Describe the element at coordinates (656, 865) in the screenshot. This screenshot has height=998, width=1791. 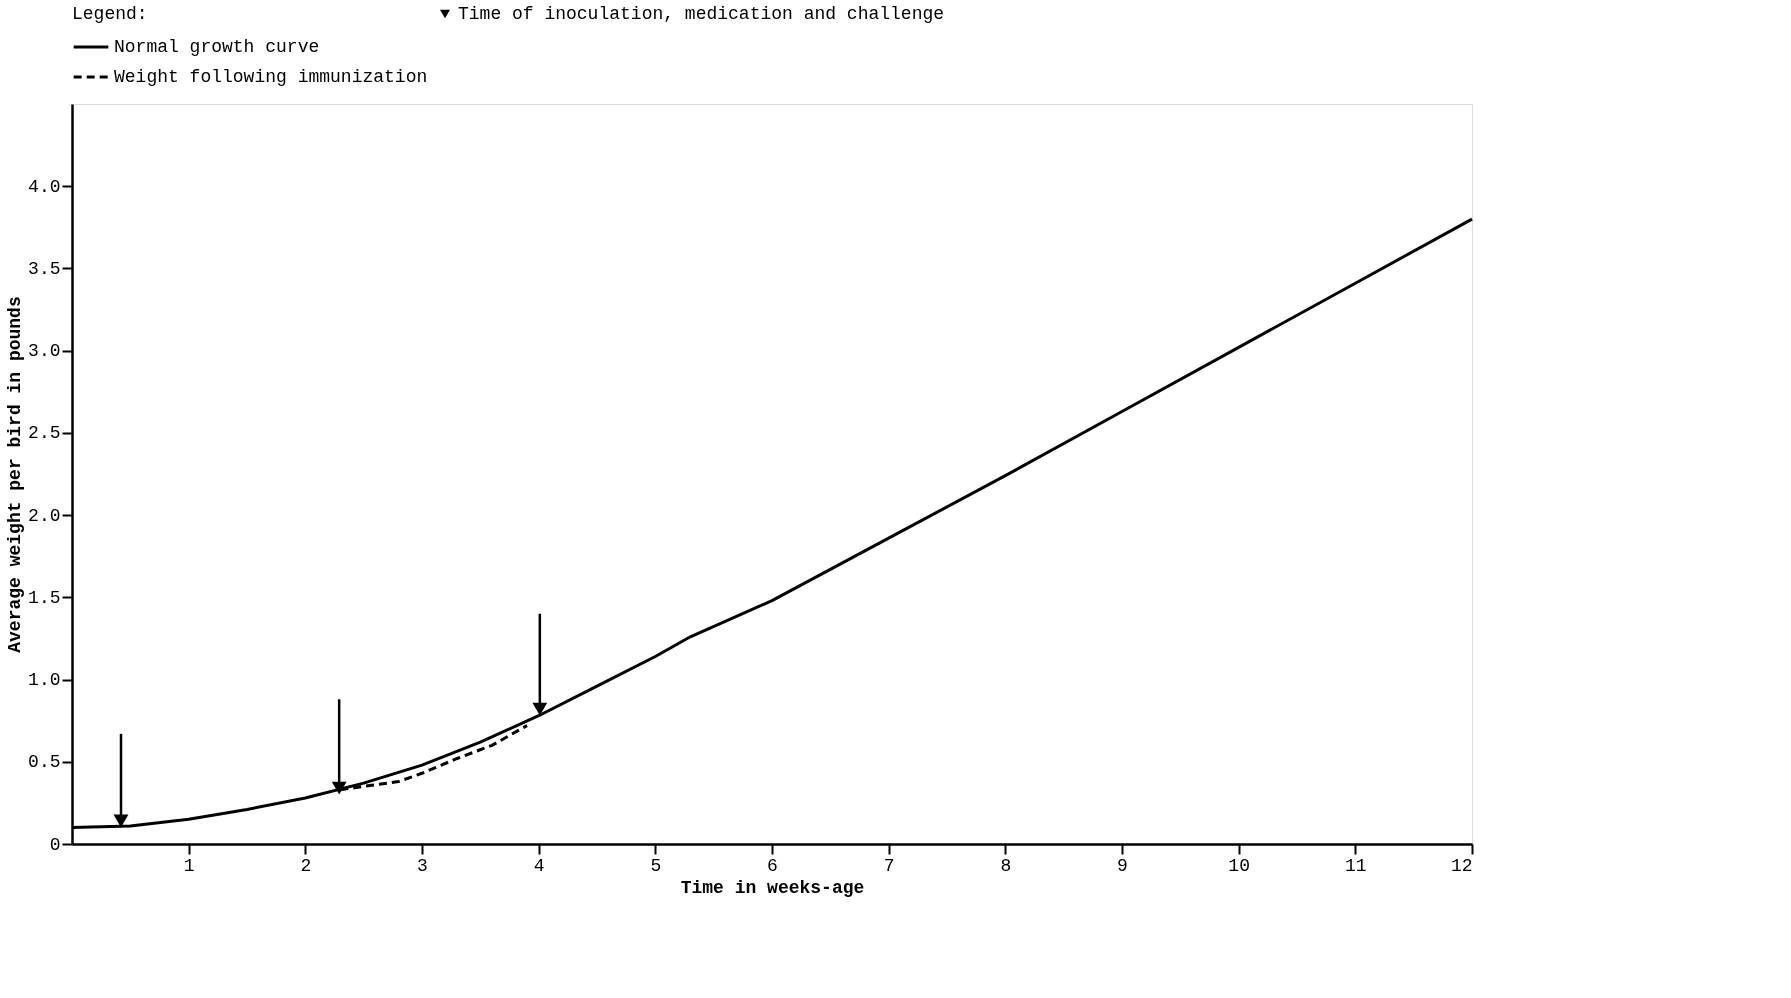
I see `x-tick-label: 5` at that location.